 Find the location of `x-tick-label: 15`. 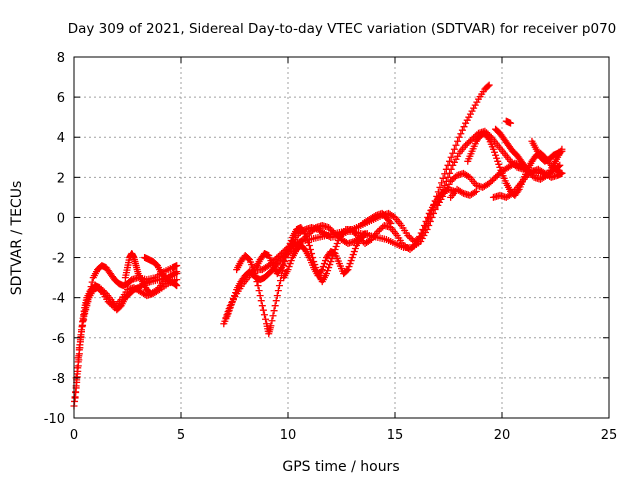

x-tick-label: 15 is located at coordinates (395, 435).